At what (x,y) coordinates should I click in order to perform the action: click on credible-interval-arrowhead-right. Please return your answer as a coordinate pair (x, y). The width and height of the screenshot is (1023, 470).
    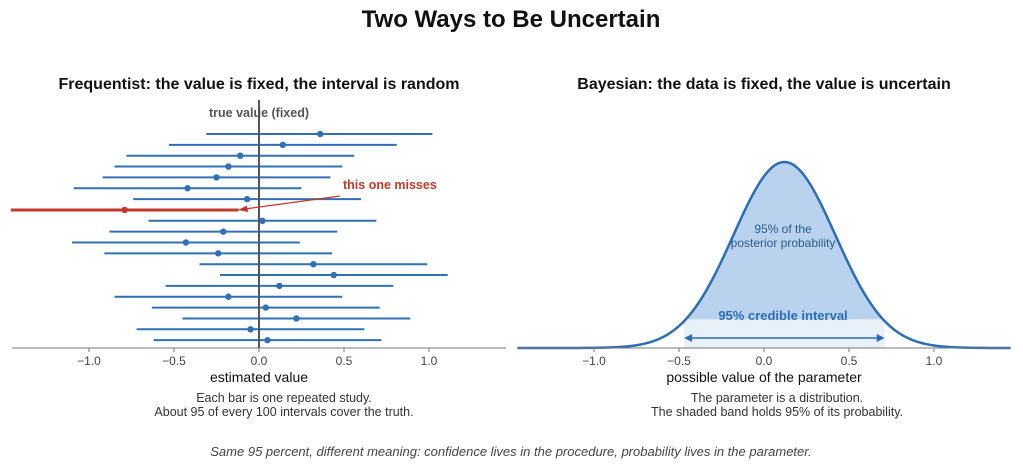
    Looking at the image, I should click on (880, 338).